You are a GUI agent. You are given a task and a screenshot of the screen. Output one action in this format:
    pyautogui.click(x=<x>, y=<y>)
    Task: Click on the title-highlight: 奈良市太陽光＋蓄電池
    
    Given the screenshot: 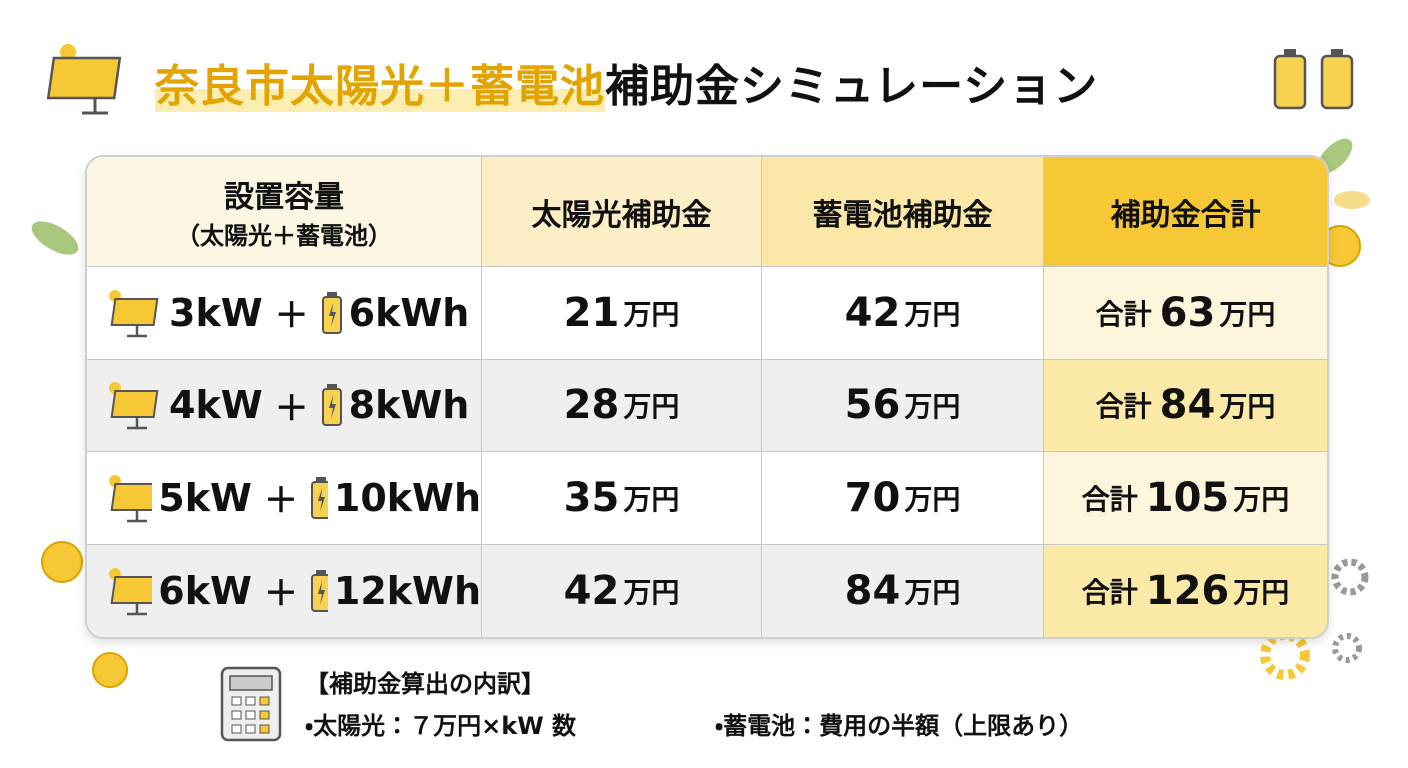 What is the action you would take?
    pyautogui.click(x=380, y=86)
    